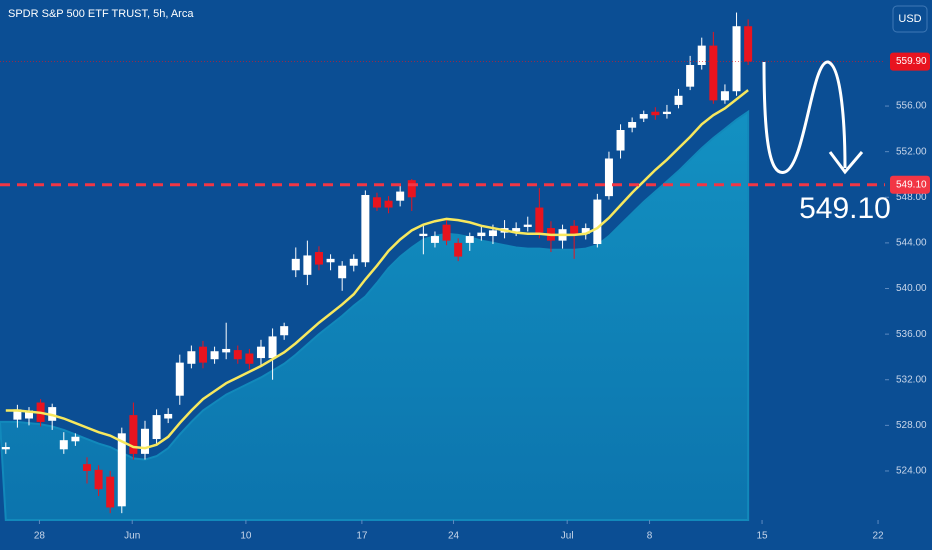 The image size is (932, 550). Describe the element at coordinates (246, 536) in the screenshot. I see `x-tick-label: 10` at that location.